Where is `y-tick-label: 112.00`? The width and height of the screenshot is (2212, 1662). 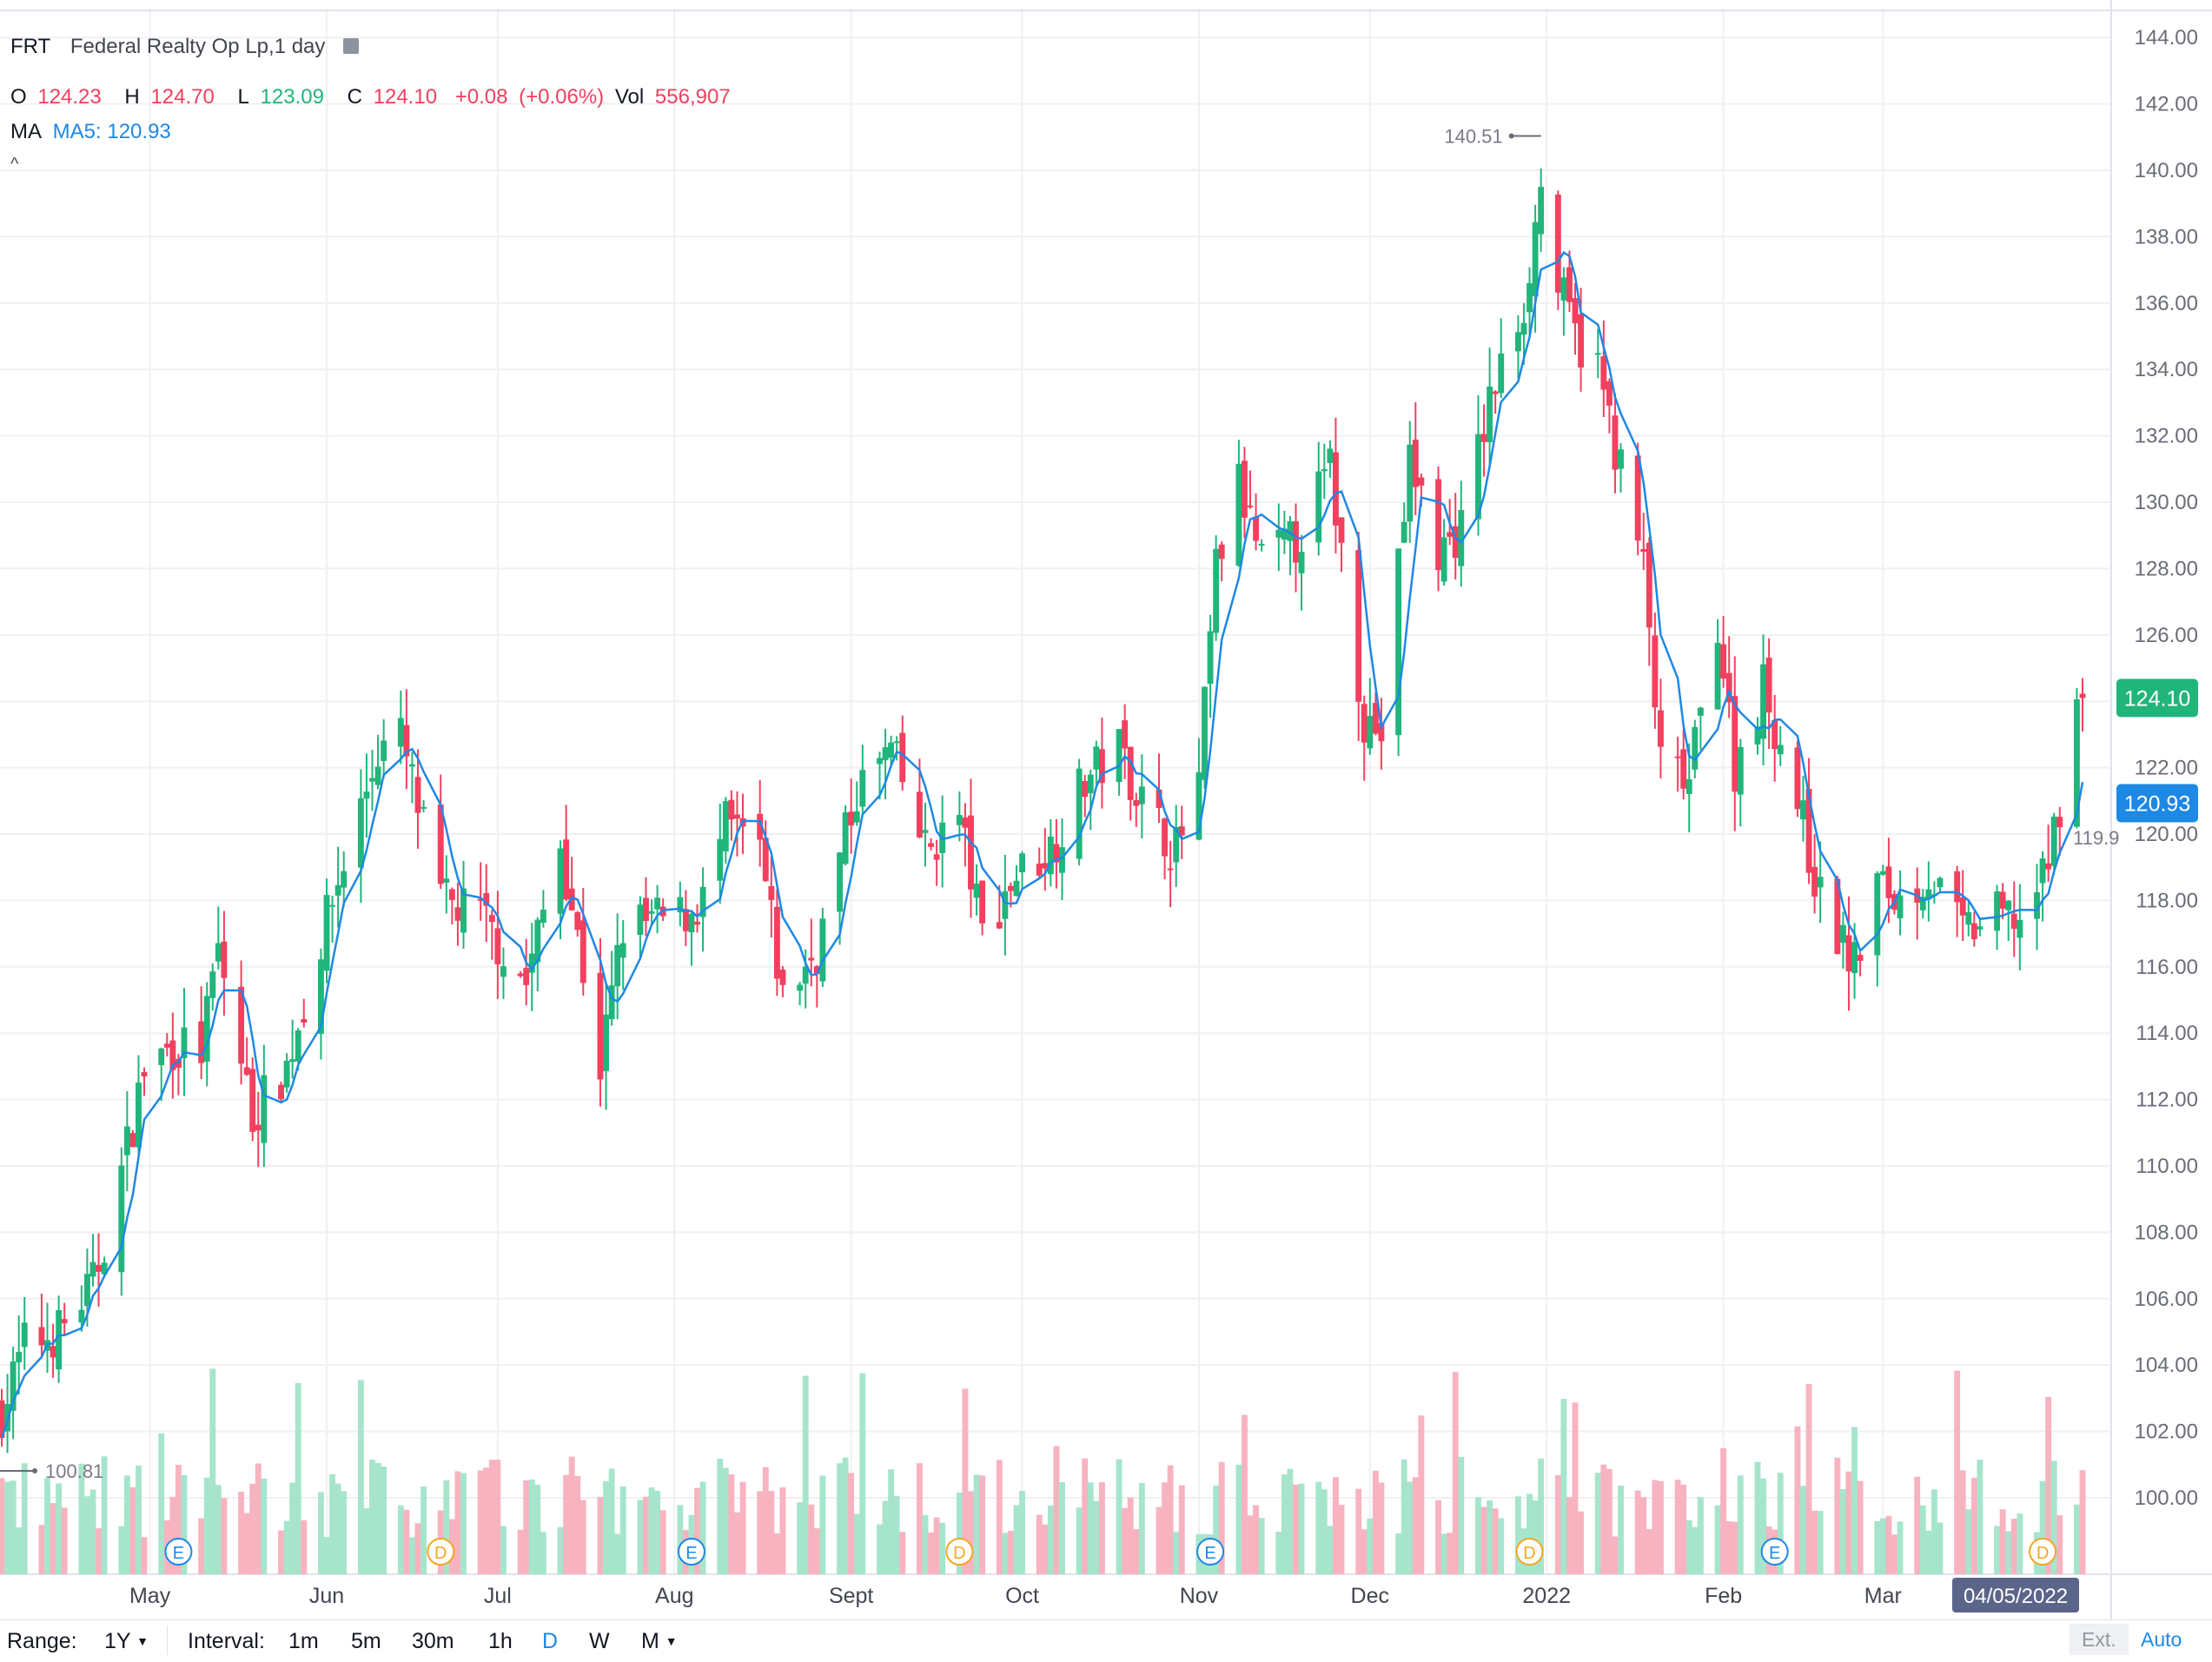 y-tick-label: 112.00 is located at coordinates (2167, 1100).